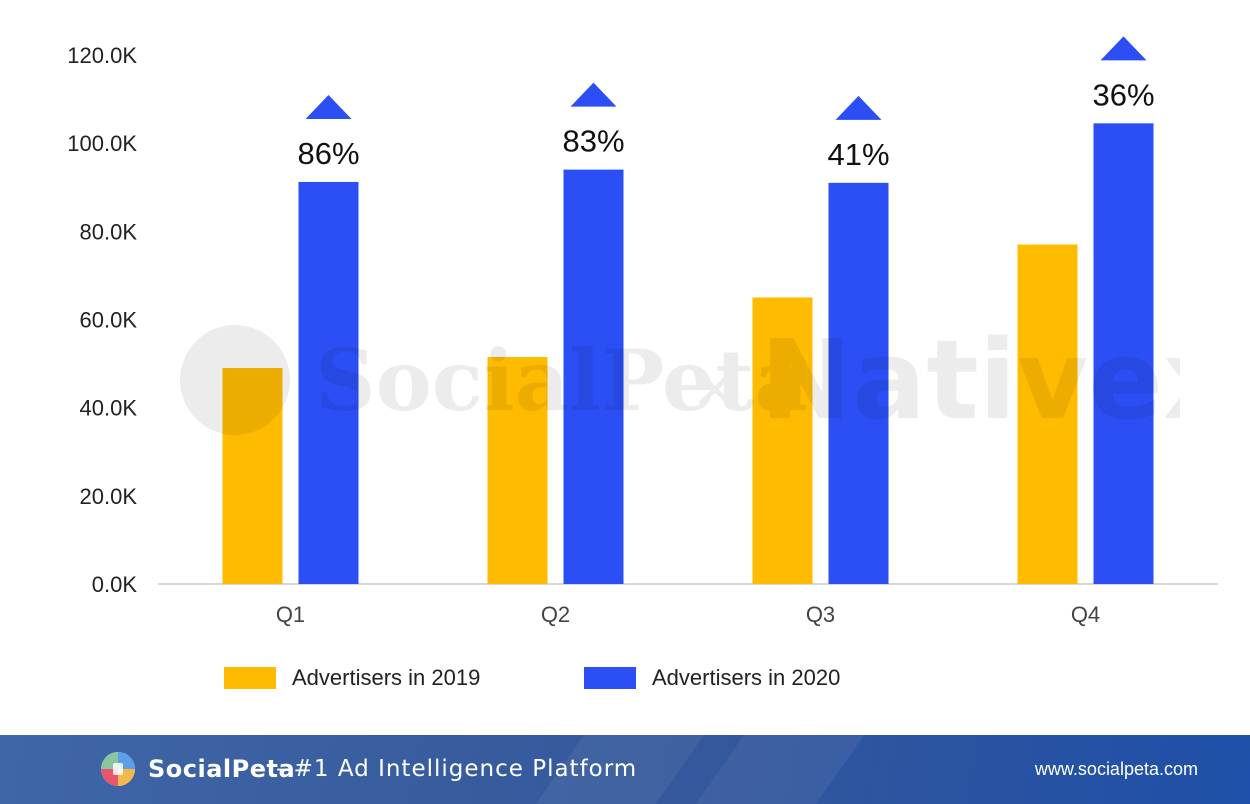  I want to click on bar-2019-q4, so click(1047, 414).